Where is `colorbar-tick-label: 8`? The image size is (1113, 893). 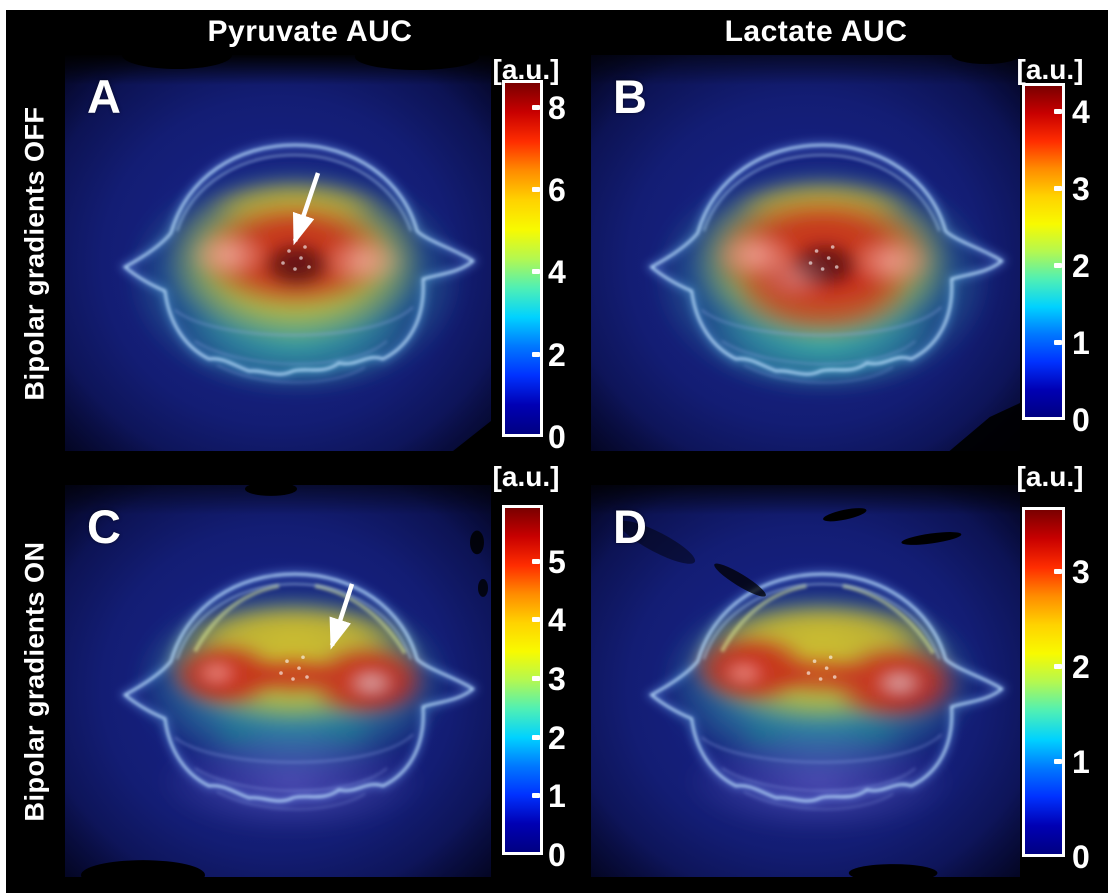
colorbar-tick-label: 8 is located at coordinates (557, 107).